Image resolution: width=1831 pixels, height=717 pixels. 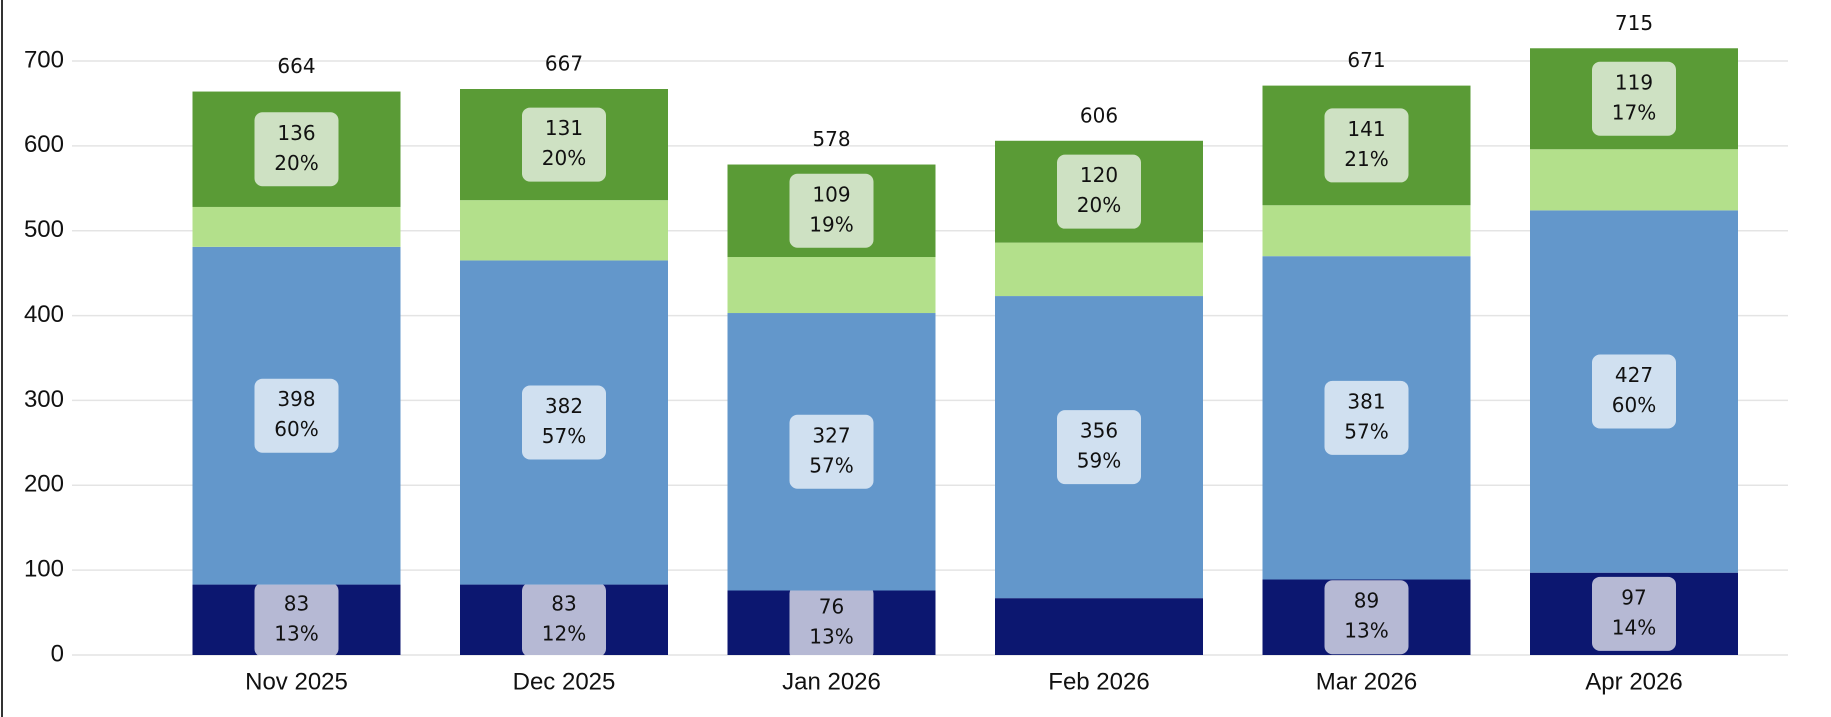 I want to click on percent-label: 12%, so click(x=564, y=633).